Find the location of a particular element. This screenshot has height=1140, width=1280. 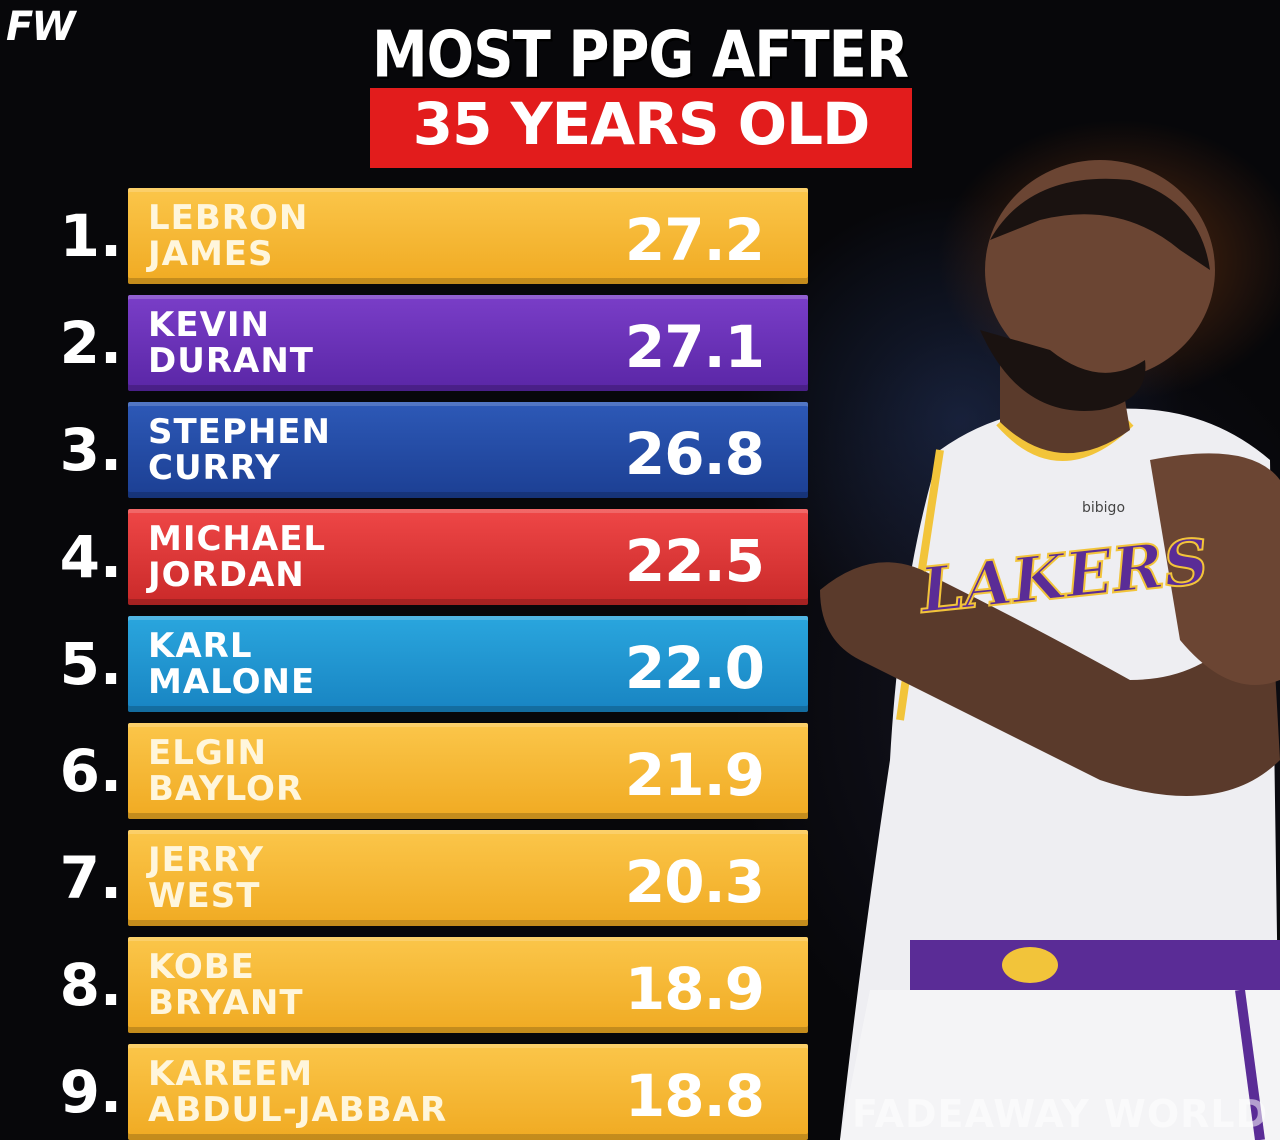

watermark: FADEAWAY WORLD is located at coordinates (1060, 1114).